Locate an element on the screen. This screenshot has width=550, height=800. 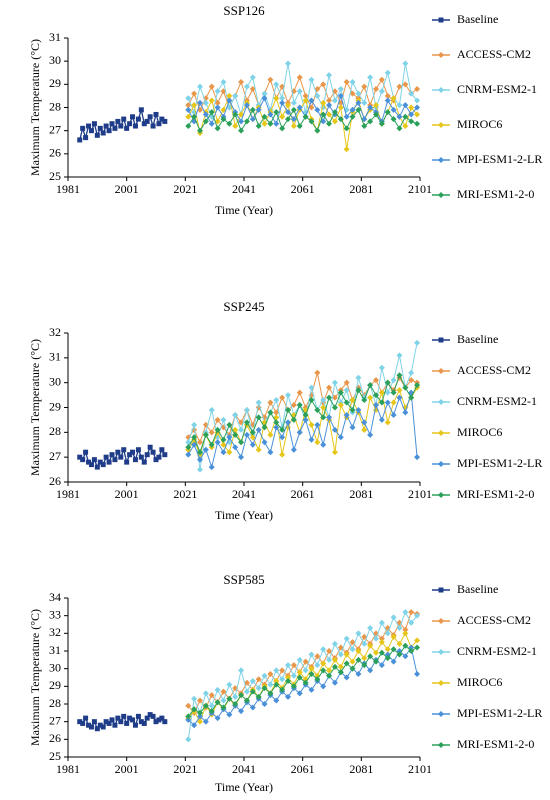
y-tick-label: 26 is located at coordinates (55, 738).